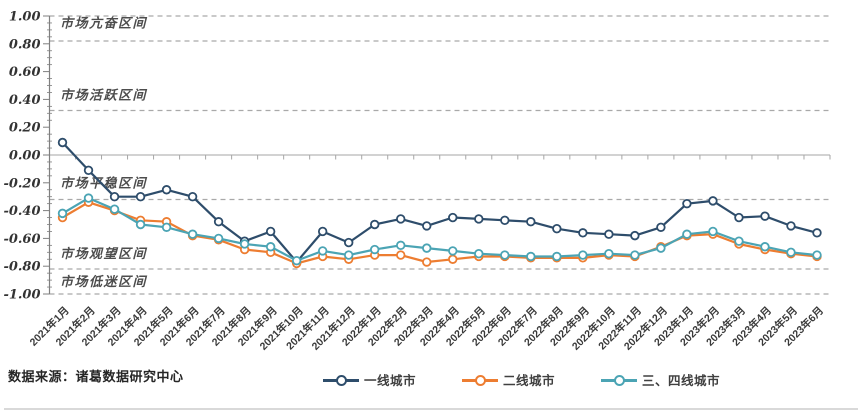 Image resolution: width=858 pixels, height=412 pixels. I want to click on data-source-label: 数据来源：诸葛数据研究中心, so click(96, 376).